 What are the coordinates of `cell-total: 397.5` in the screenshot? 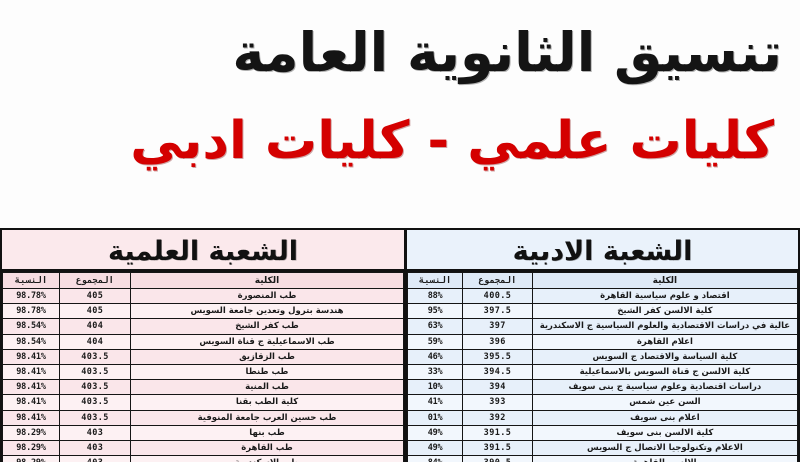 It's located at (497, 311).